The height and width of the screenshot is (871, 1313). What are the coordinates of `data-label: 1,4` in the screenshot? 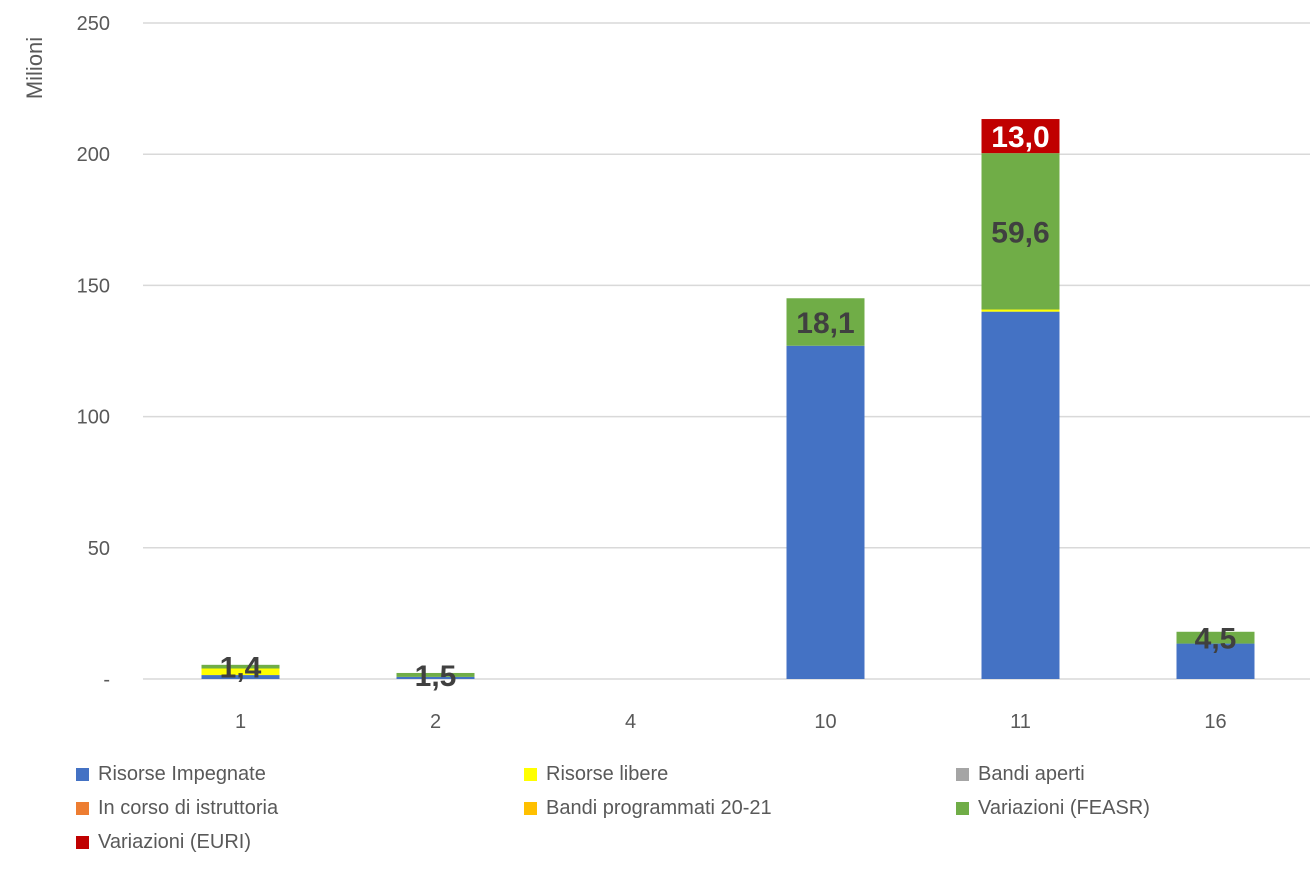 It's located at (241, 668).